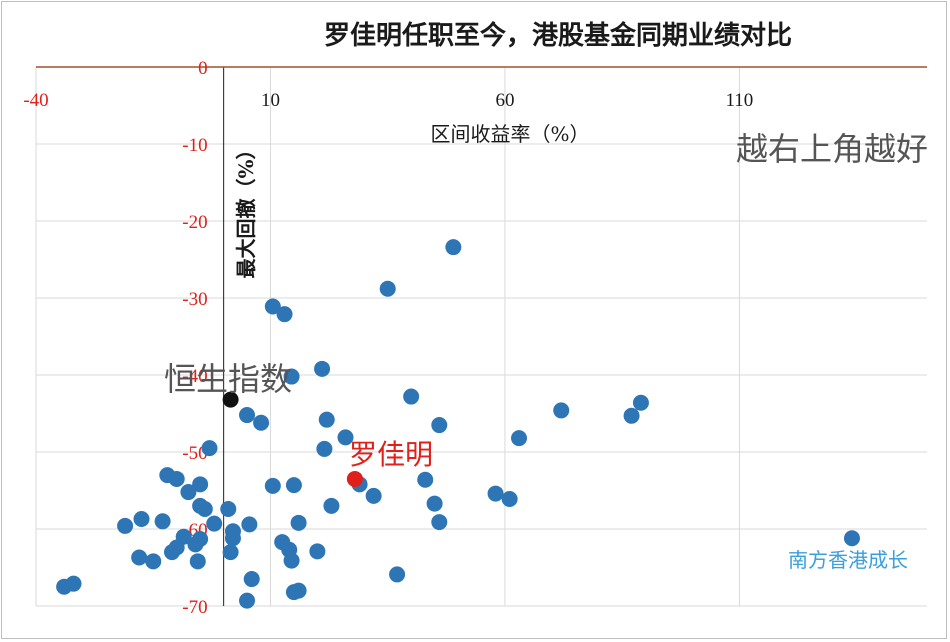 Image resolution: width=950 pixels, height=642 pixels. I want to click on outlier-label: 南方香港成长, so click(848, 560).